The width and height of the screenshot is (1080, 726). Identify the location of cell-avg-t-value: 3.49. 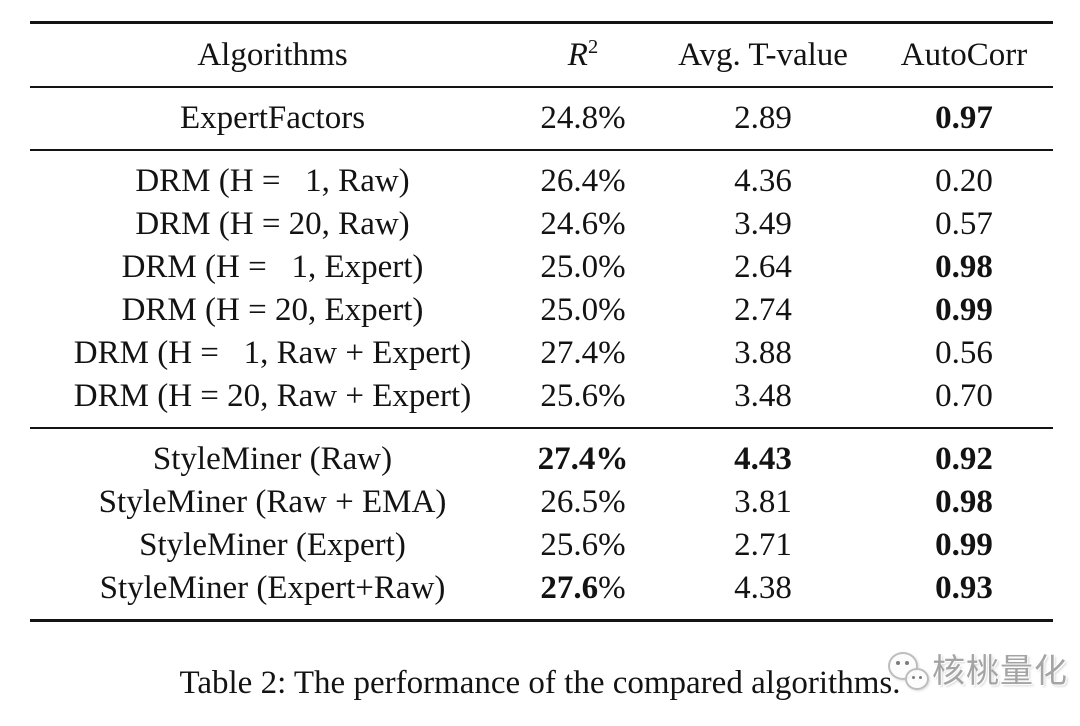
(763, 224).